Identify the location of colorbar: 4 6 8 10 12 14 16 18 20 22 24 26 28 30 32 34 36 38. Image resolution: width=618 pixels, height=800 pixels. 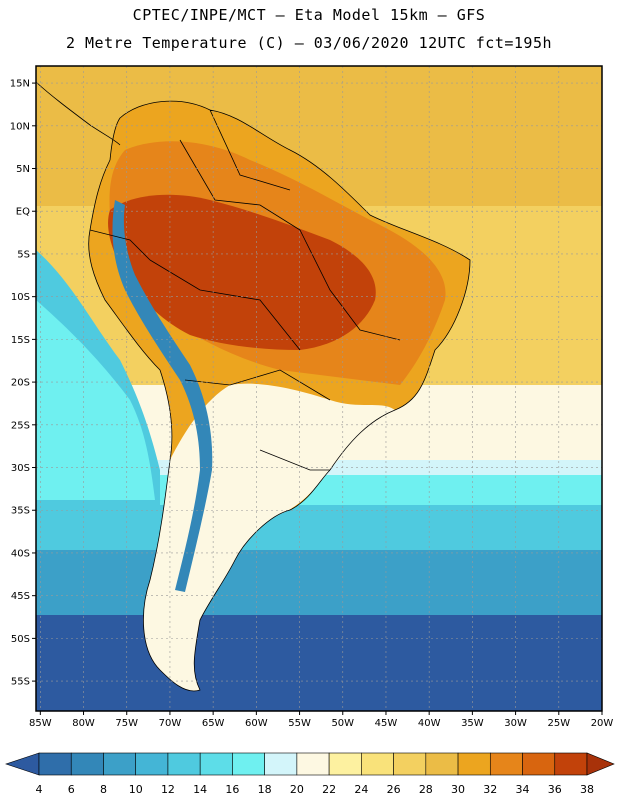
(310, 774).